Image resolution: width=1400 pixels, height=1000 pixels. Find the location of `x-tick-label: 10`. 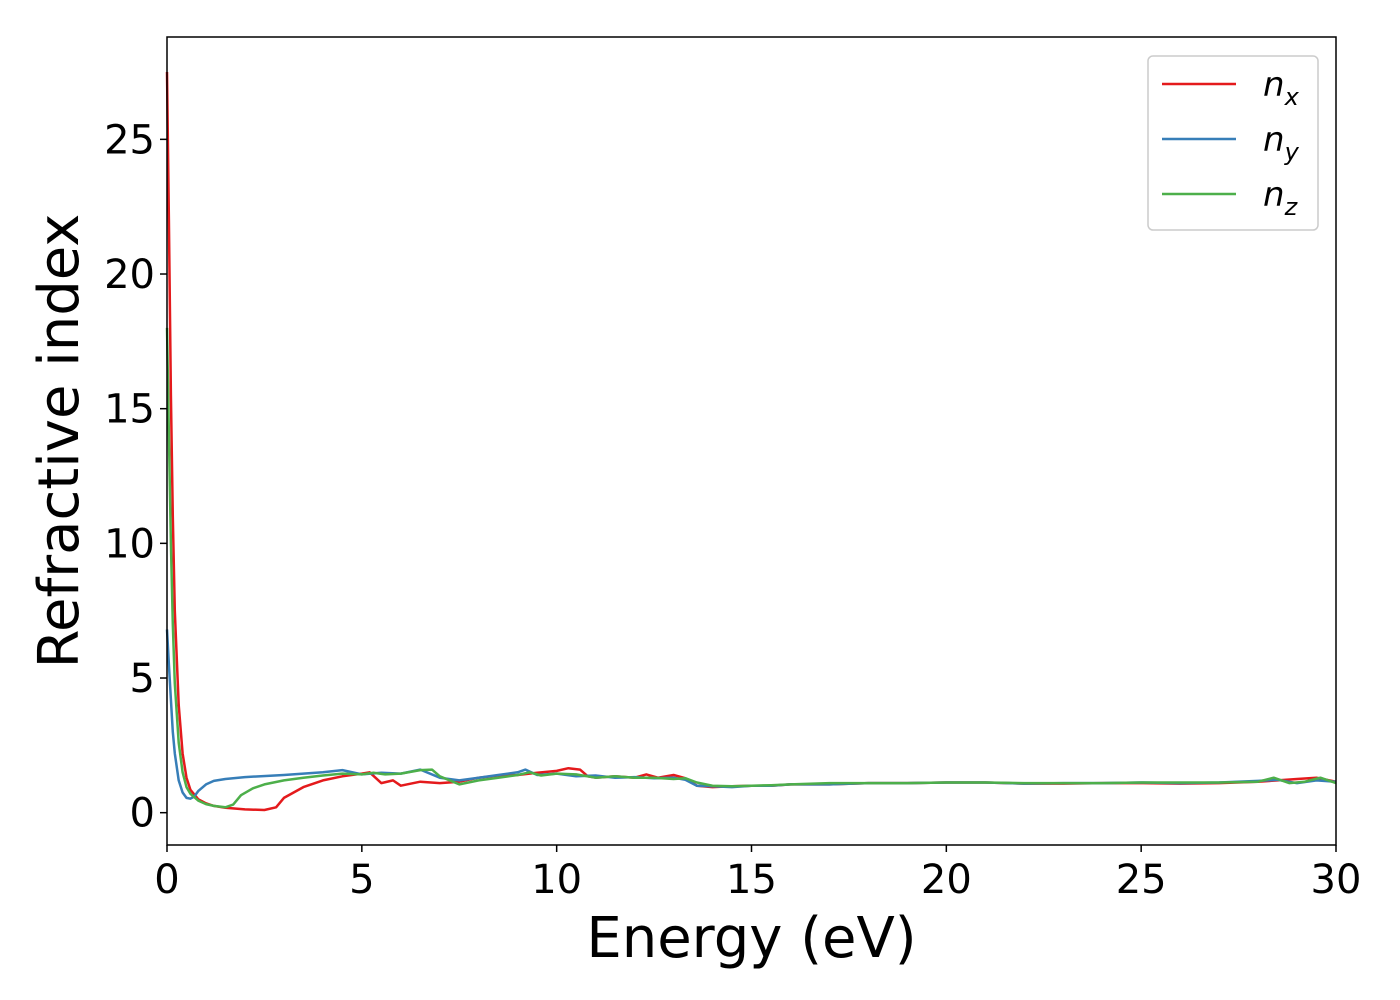

x-tick-label: 10 is located at coordinates (556, 880).